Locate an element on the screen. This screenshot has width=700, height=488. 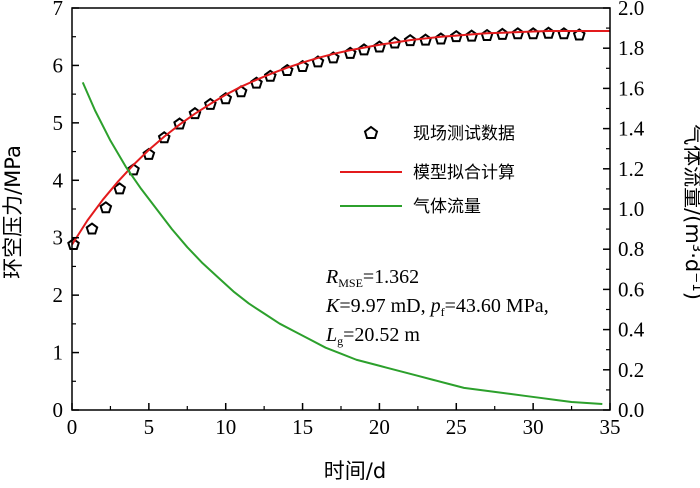
y-axis-label: 环空压力/MPa is located at coordinates (13, 212).